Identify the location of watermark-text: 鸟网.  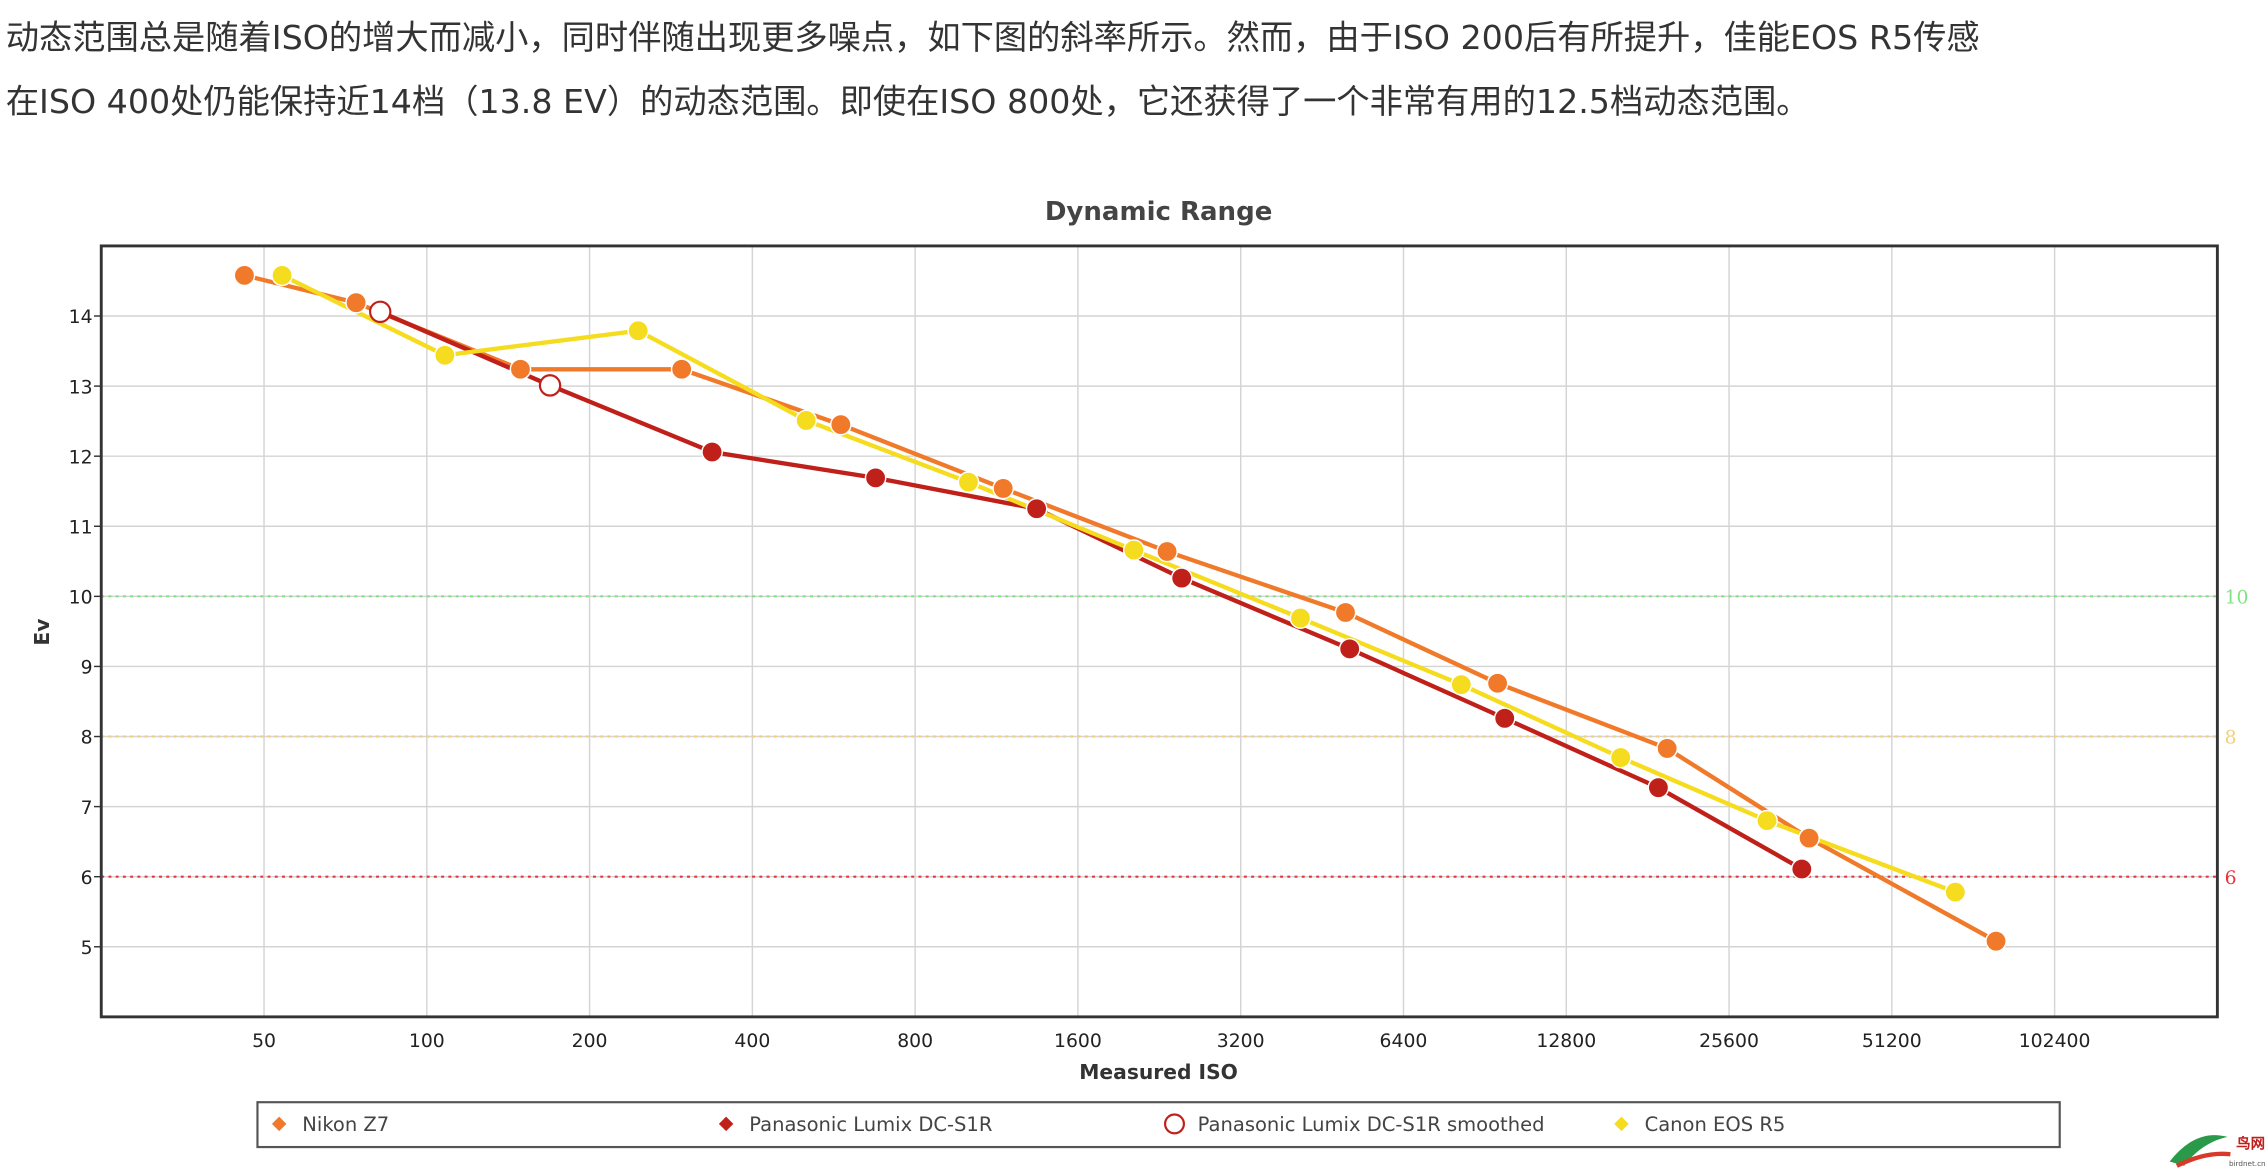
(2250, 1143).